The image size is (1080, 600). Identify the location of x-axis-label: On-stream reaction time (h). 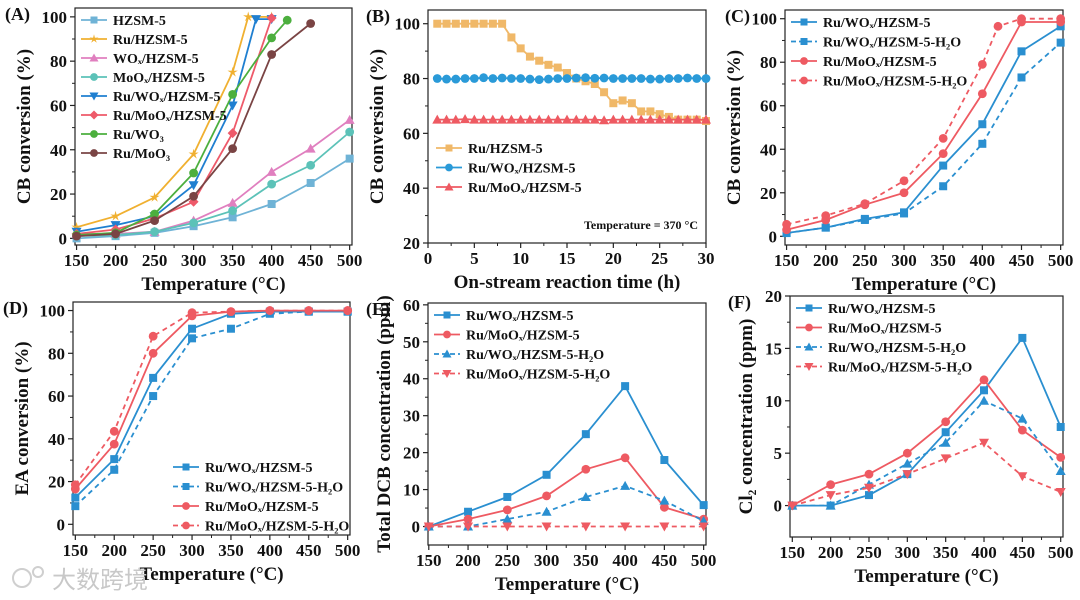
(567, 282).